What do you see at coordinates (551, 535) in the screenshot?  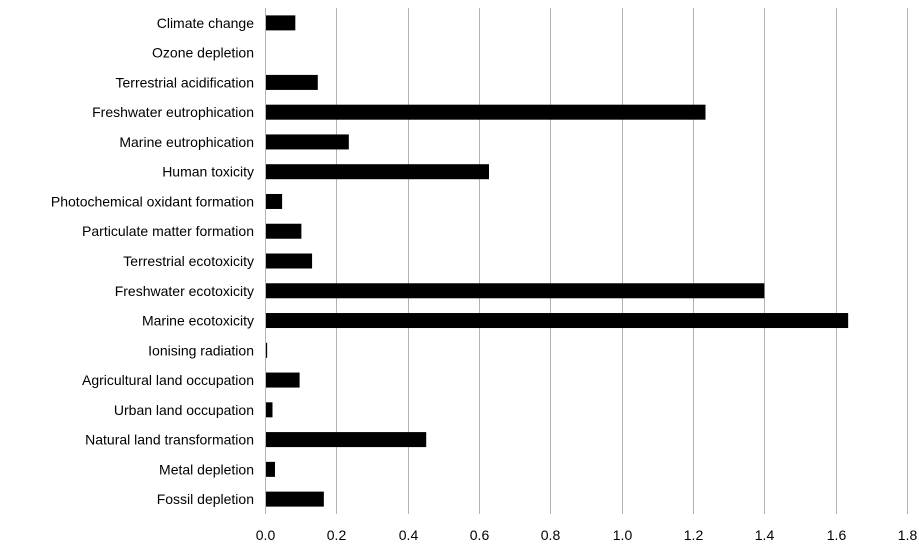 I see `x-tick-label: 0.8` at bounding box center [551, 535].